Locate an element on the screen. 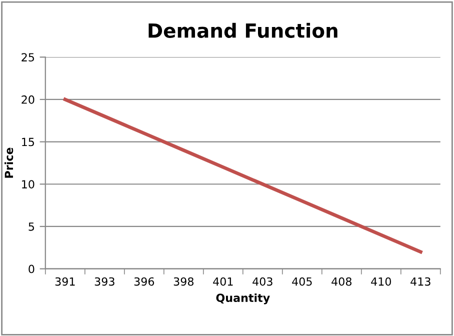 The image size is (454, 336). x-tick-label: 396 is located at coordinates (144, 281).